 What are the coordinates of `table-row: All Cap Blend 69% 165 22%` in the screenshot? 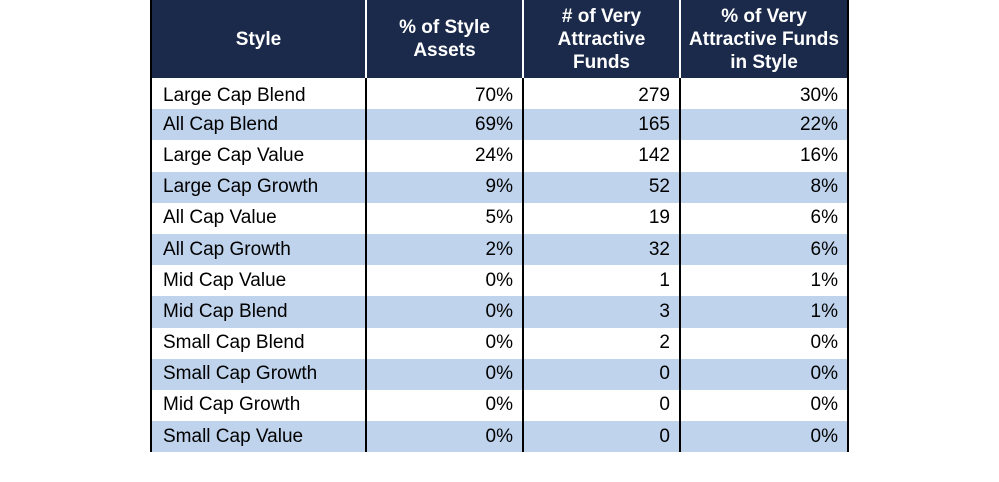 It's located at (499, 125).